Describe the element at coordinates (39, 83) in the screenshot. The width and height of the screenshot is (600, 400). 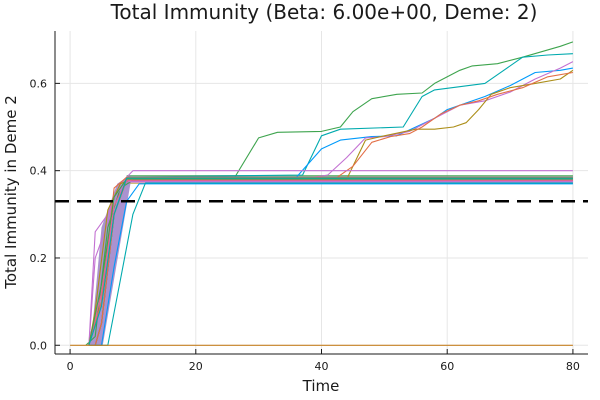
I see `y-tick-label: 0.6` at that location.